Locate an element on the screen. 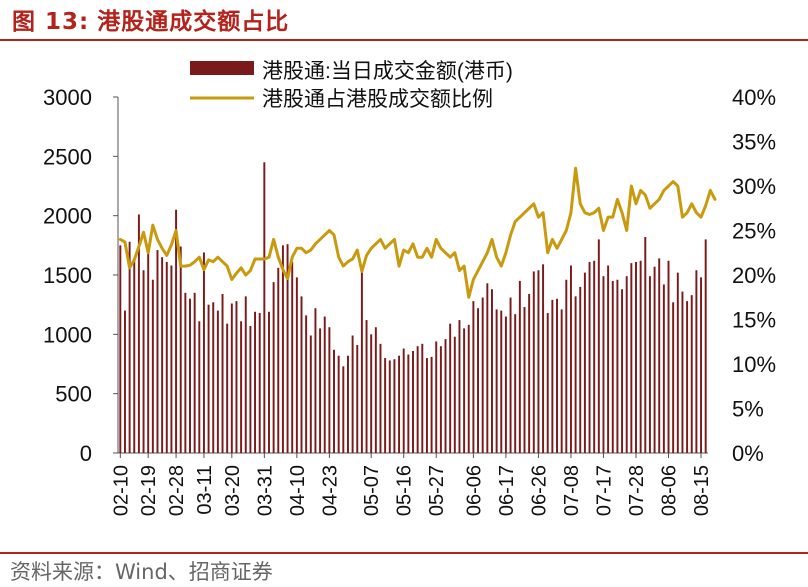 This screenshot has height=587, width=808. x-tick-label: 02-19 is located at coordinates (149, 490).